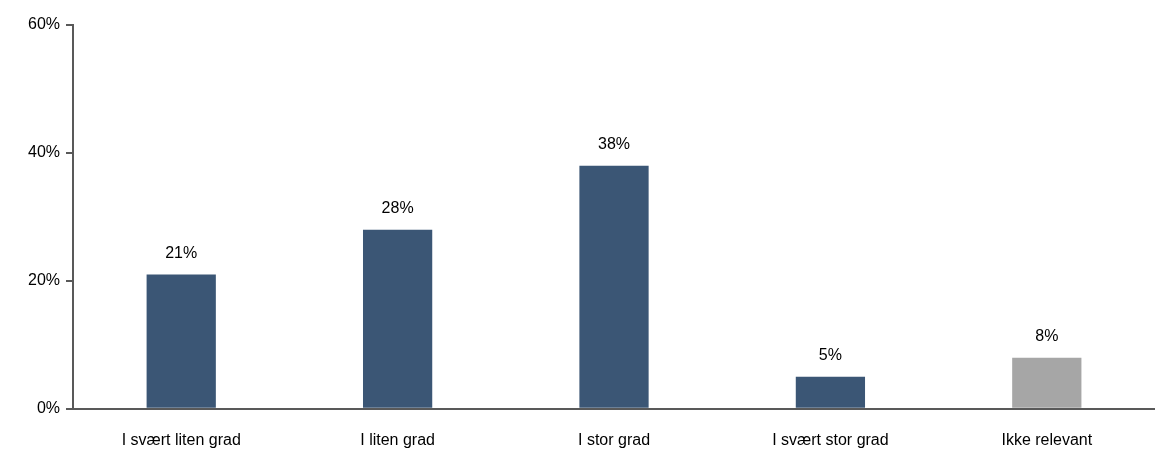  Describe the element at coordinates (1047, 439) in the screenshot. I see `x-tick-label: Ikke relevant` at that location.